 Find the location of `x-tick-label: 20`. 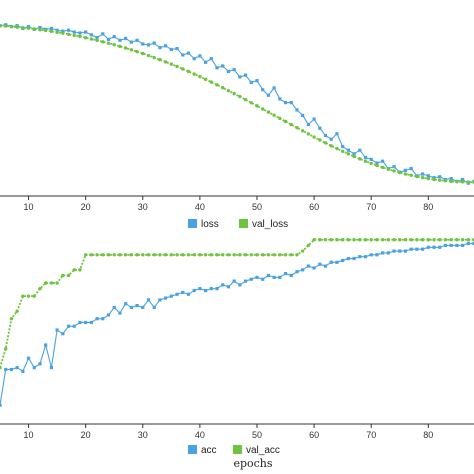

x-tick-label: 20 is located at coordinates (86, 435).